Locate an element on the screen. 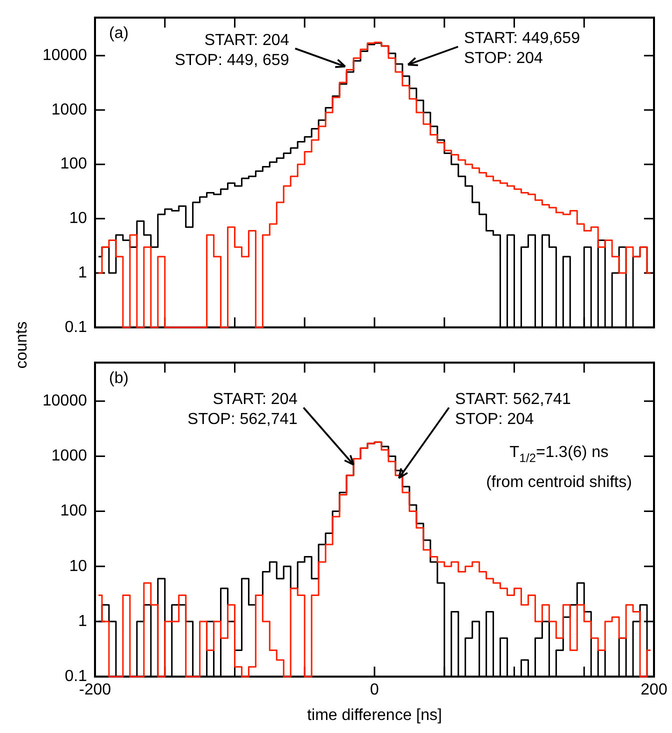 The width and height of the screenshot is (672, 733). annotation: (b) is located at coordinates (119, 379).